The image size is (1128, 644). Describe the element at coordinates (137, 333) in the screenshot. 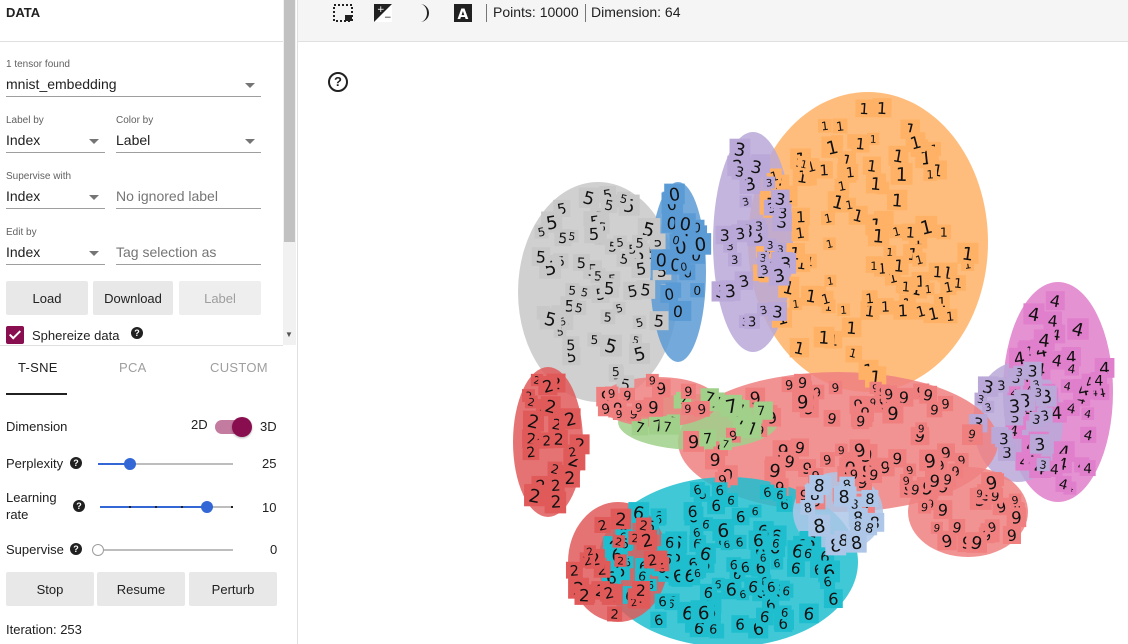

I see `help-icon: ?` at that location.